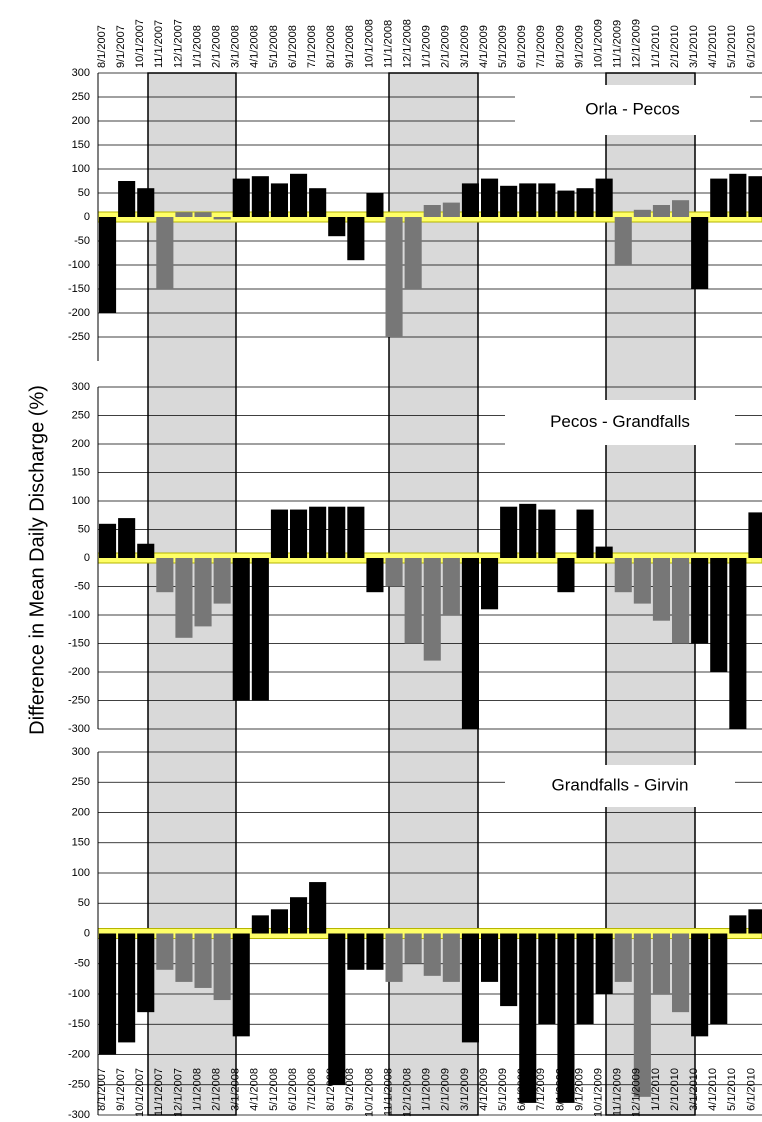 The width and height of the screenshot is (762, 1122). Describe the element at coordinates (388, 44) in the screenshot. I see `x-tick-label: 11/1/2008` at that location.